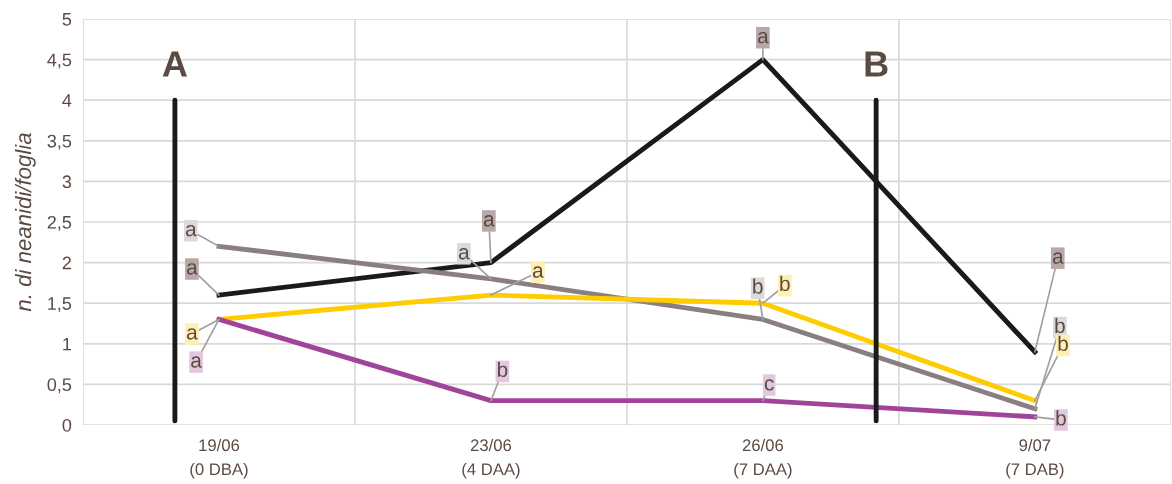  Describe the element at coordinates (60, 305) in the screenshot. I see `y-tick-label: 1,5` at that location.